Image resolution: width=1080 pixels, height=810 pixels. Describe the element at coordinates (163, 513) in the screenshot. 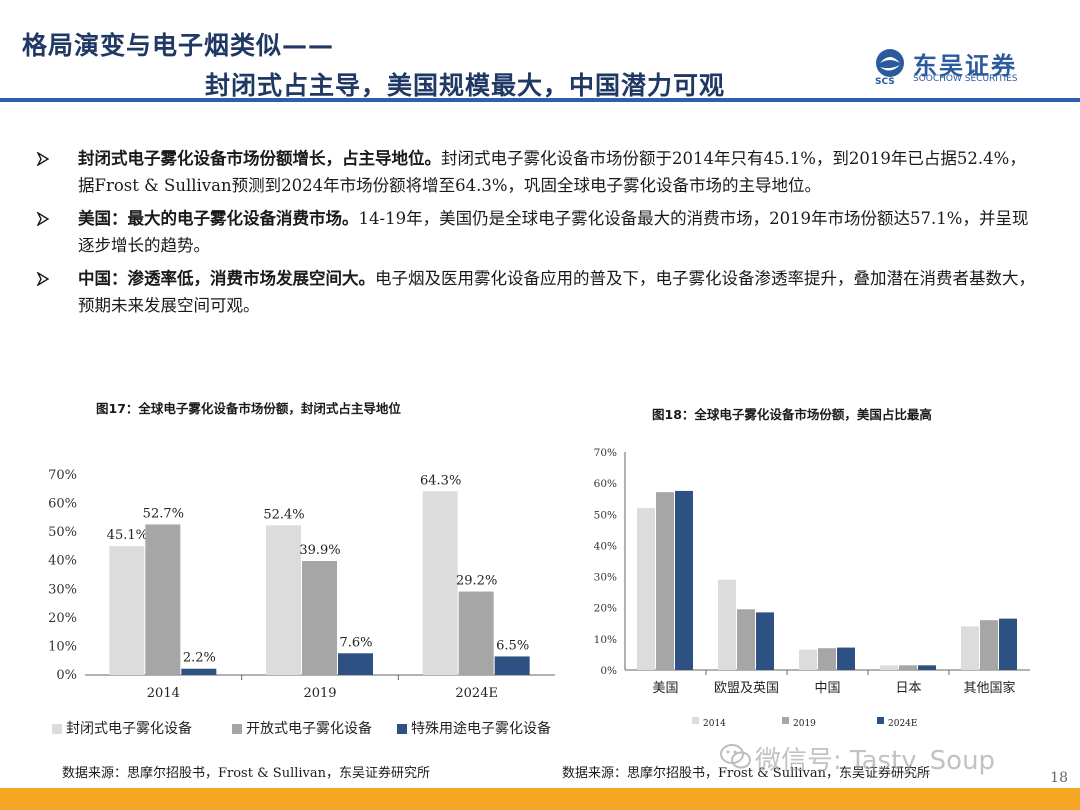

I see `data-label: 52.7%` at that location.